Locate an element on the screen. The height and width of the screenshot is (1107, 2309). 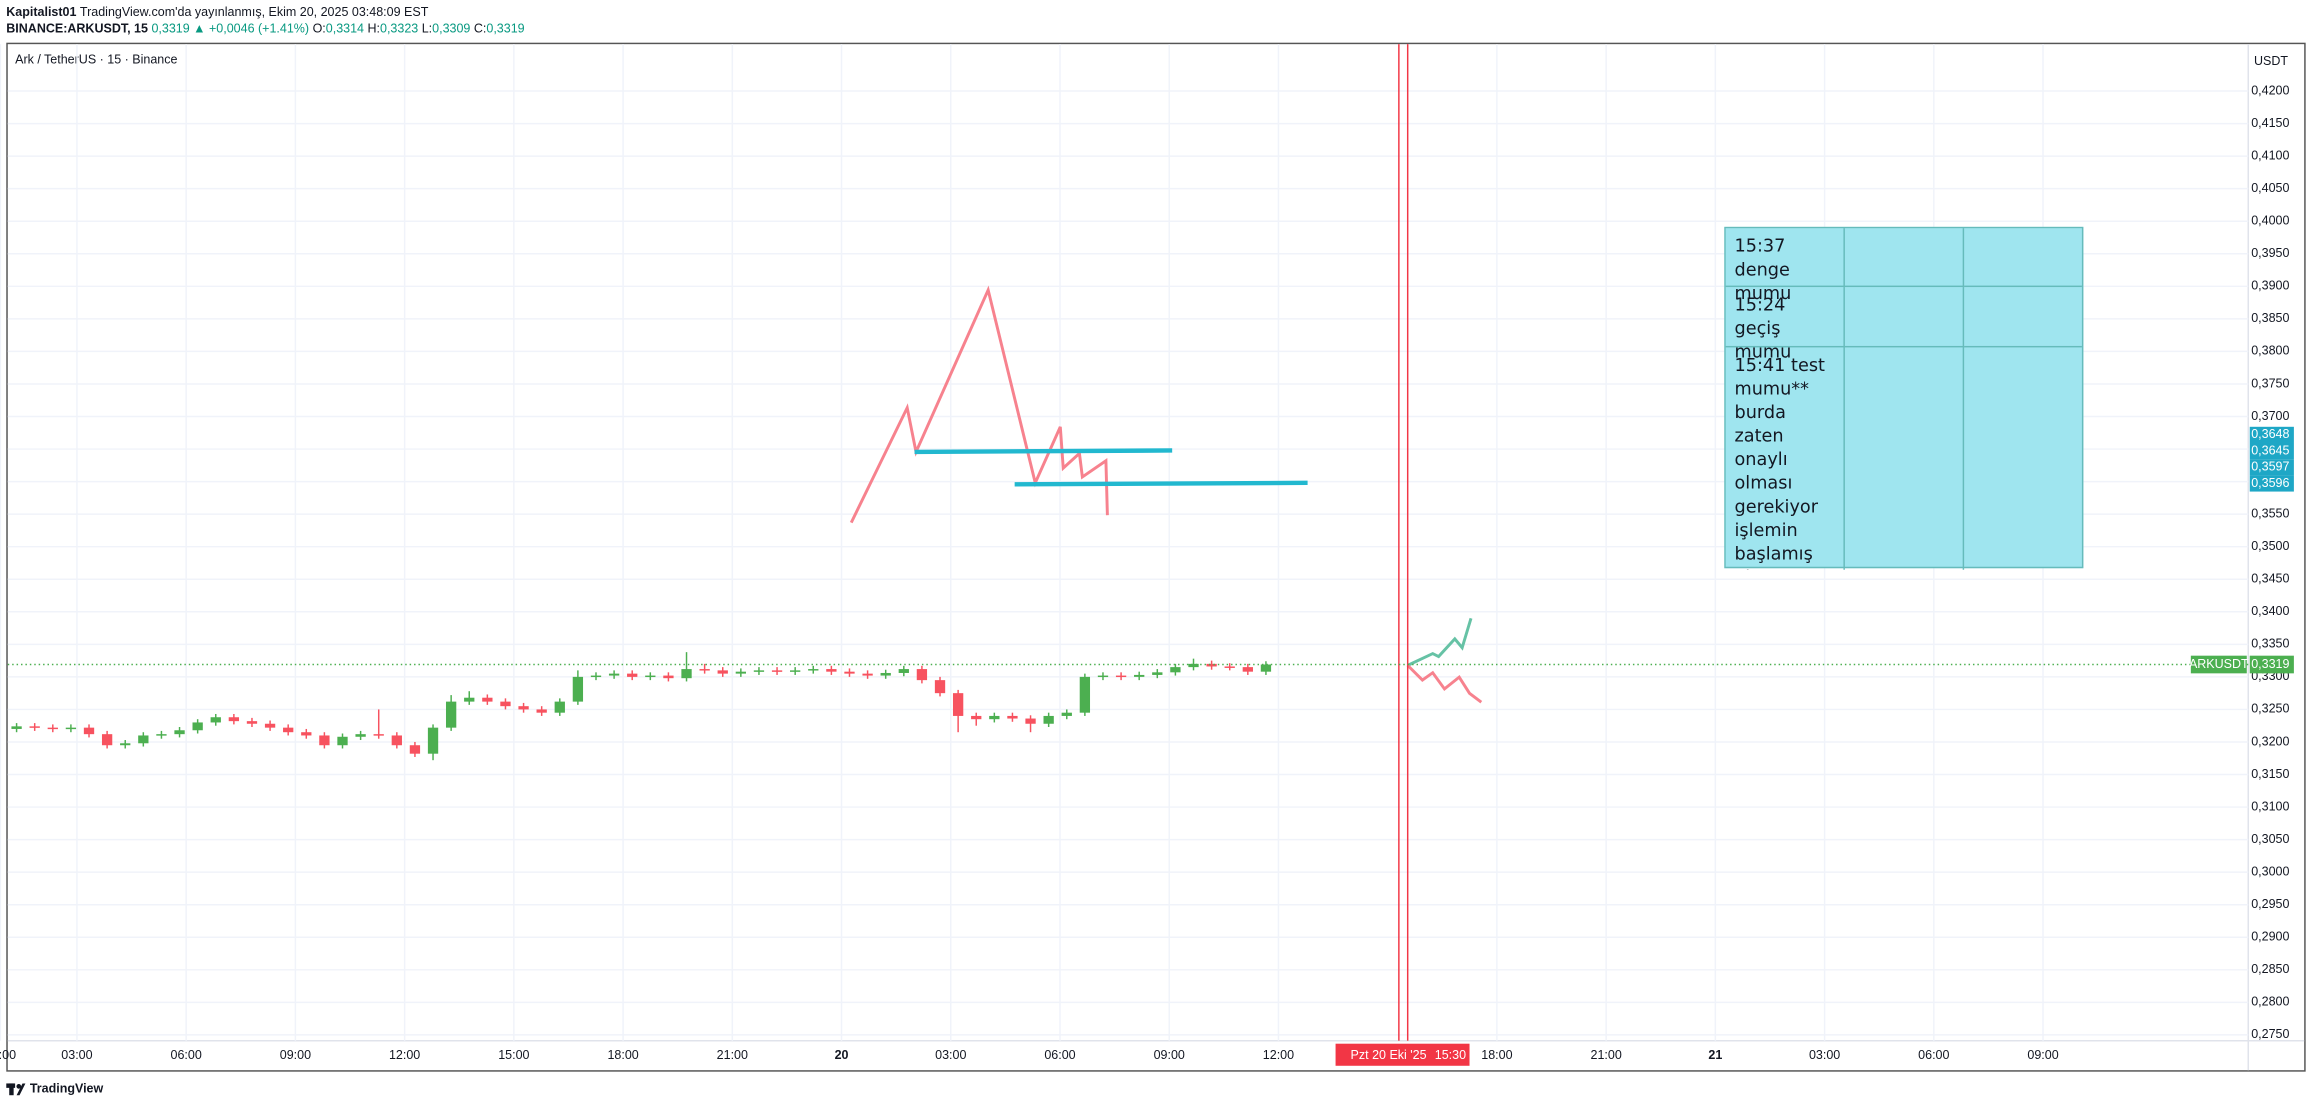
y-tick-label: 0,3750 is located at coordinates (2270, 383).